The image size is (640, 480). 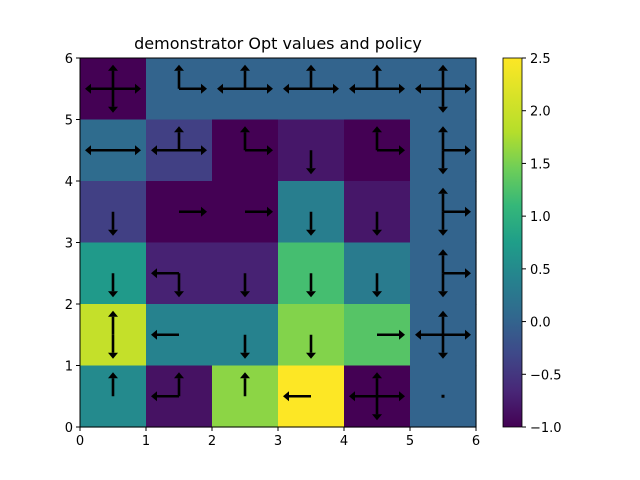 I want to click on colorbar-tick-label: 0.0, so click(x=540, y=323).